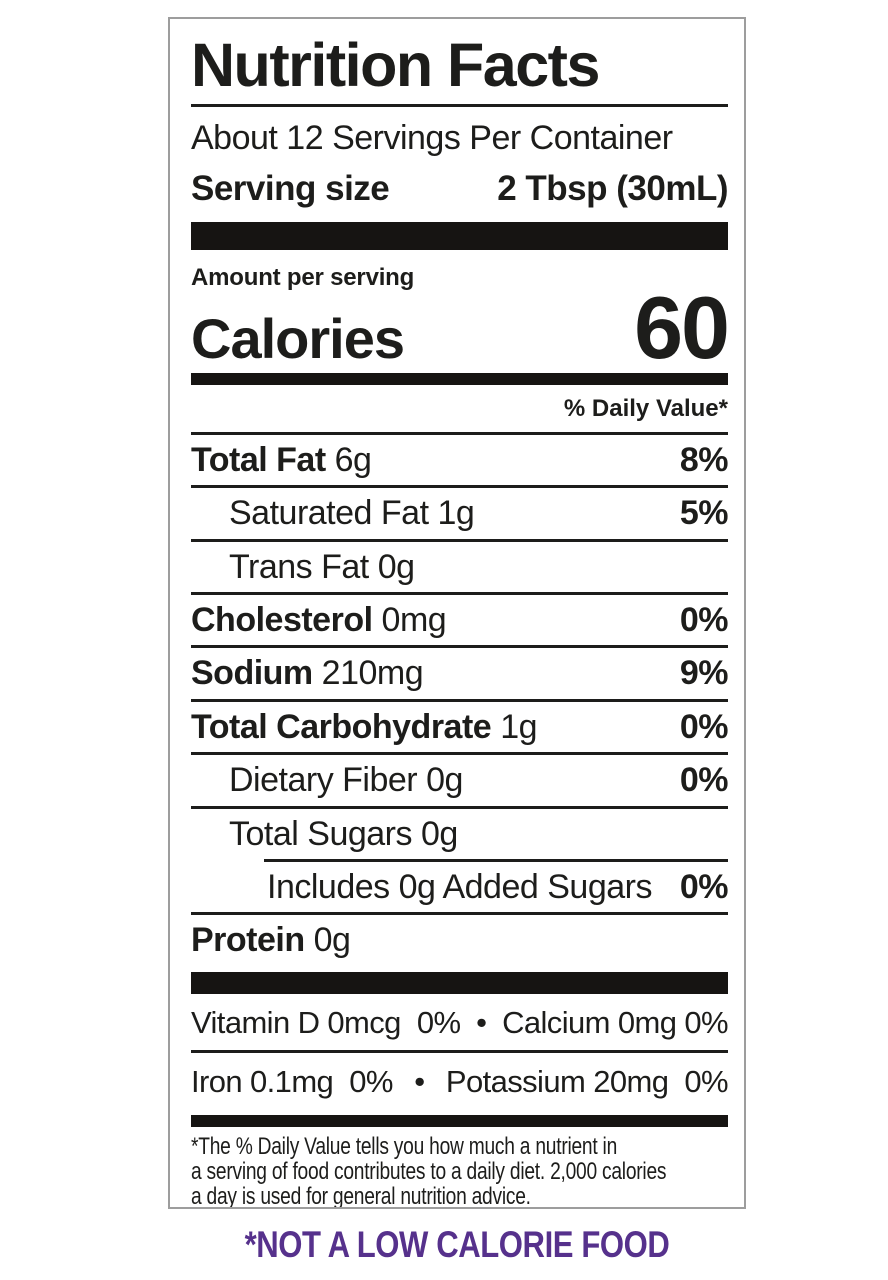 The image size is (888, 1280). What do you see at coordinates (252, 673) in the screenshot?
I see `nutrient-name: Sodium` at bounding box center [252, 673].